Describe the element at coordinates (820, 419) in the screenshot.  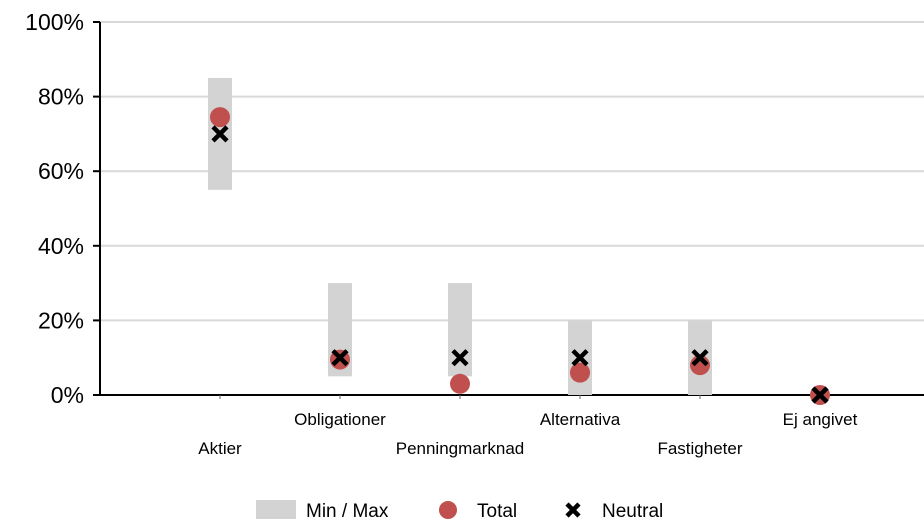
I see `x-tick-label: Ej angivet` at that location.